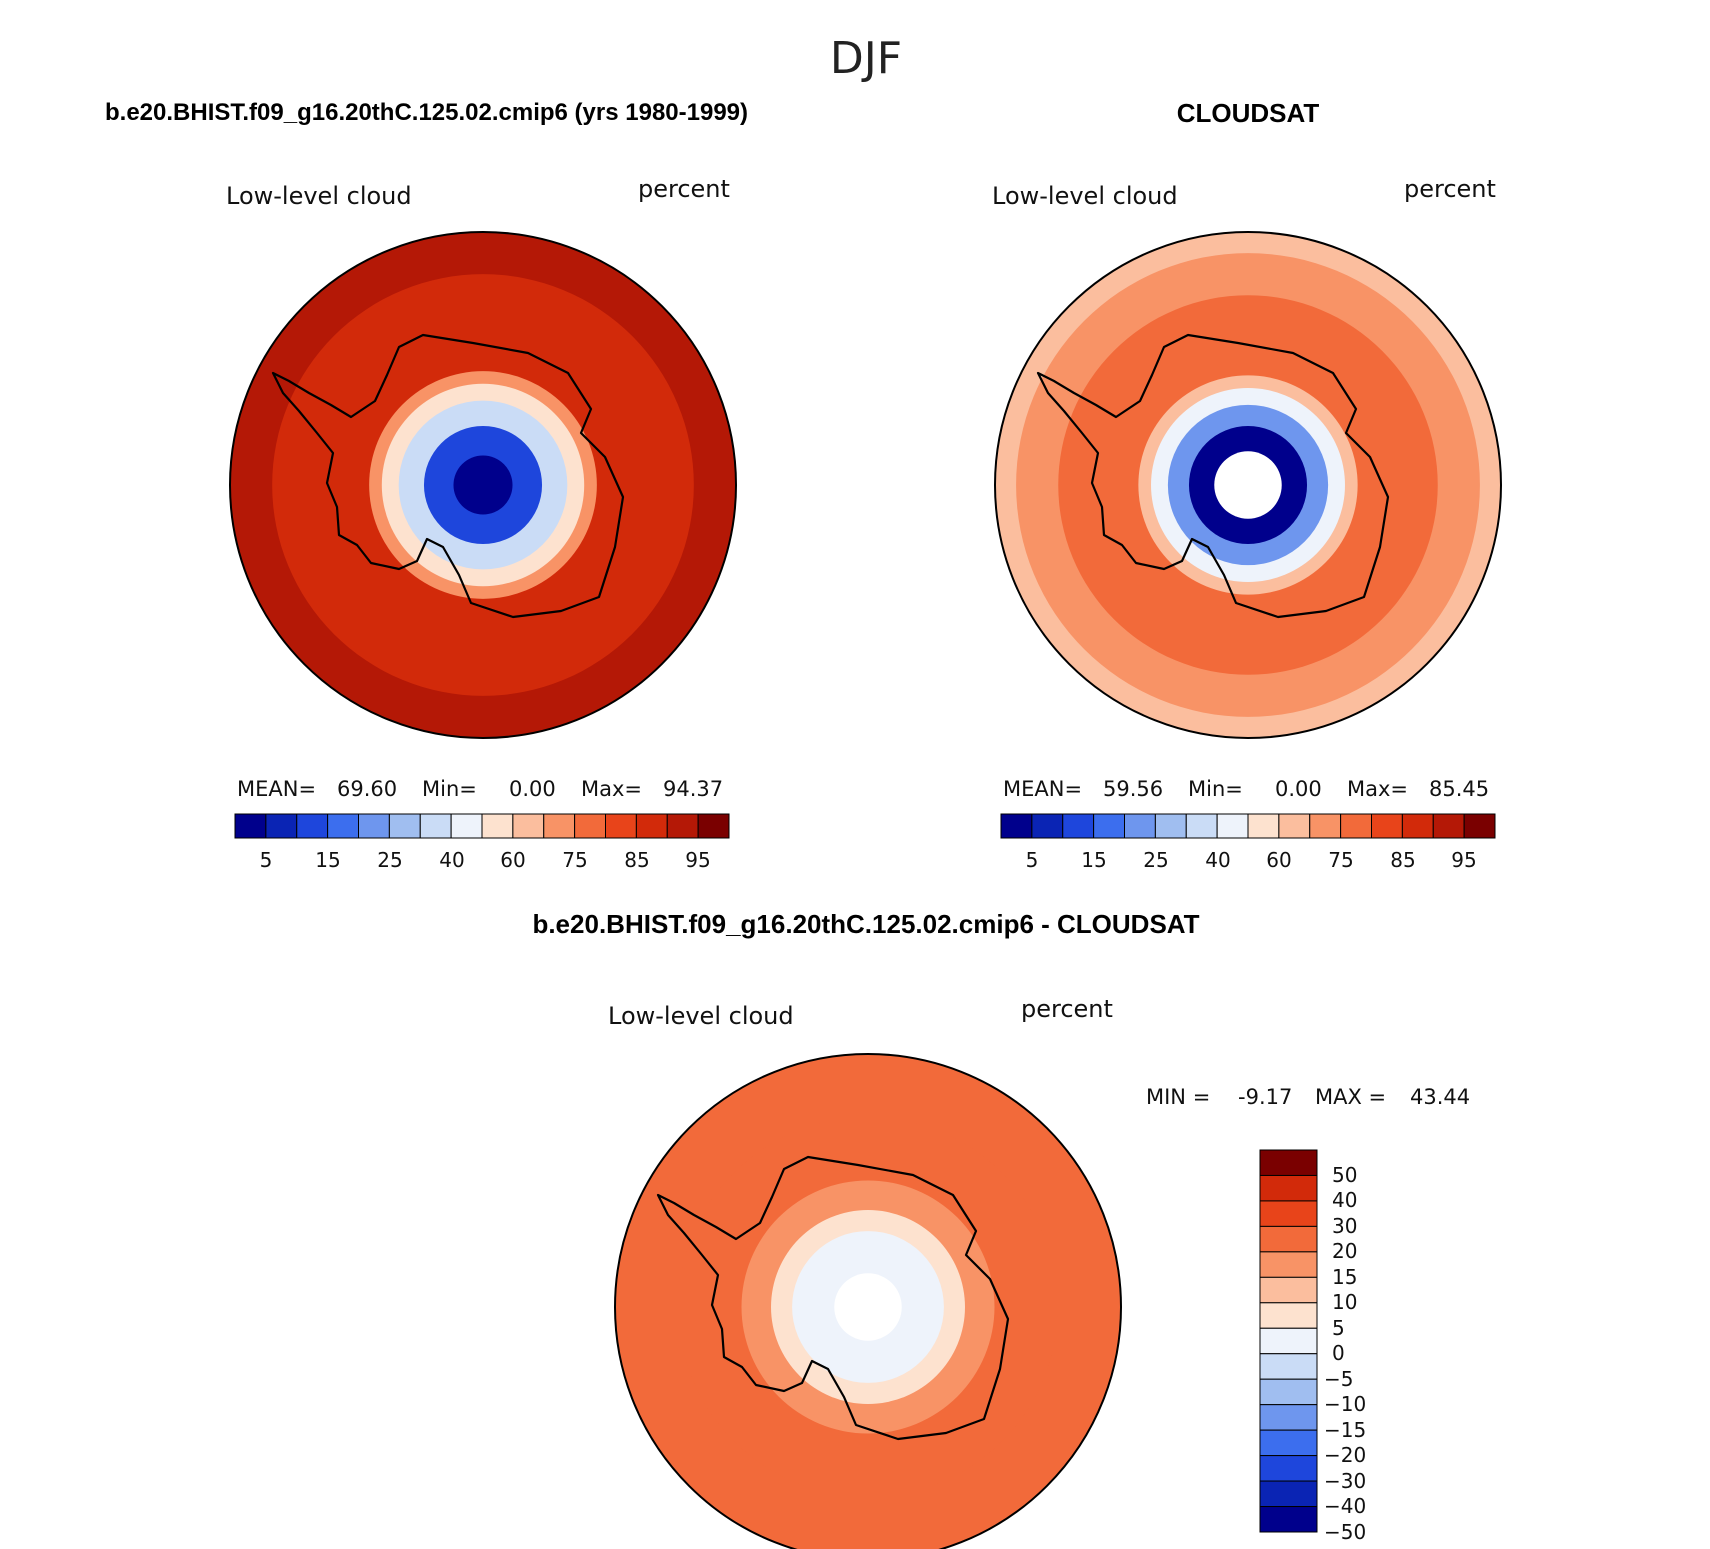 This screenshot has height=1549, width=1710. I want to click on max-label: MAX =, so click(1350, 1097).